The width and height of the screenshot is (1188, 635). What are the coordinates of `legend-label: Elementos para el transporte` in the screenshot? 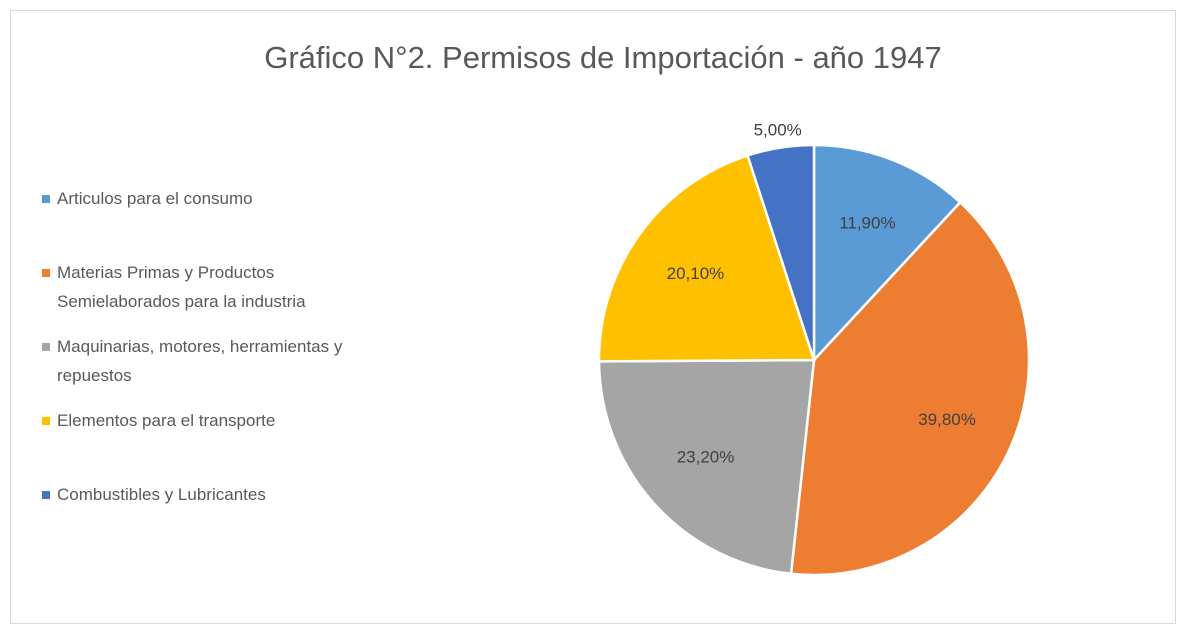 It's located at (166, 420).